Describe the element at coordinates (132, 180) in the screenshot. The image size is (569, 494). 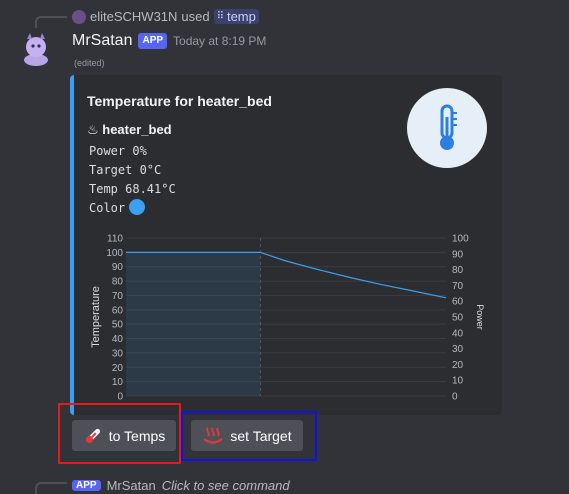
I see `field-values: Power 0% Target 0°C Temp 68.41°C Color` at that location.